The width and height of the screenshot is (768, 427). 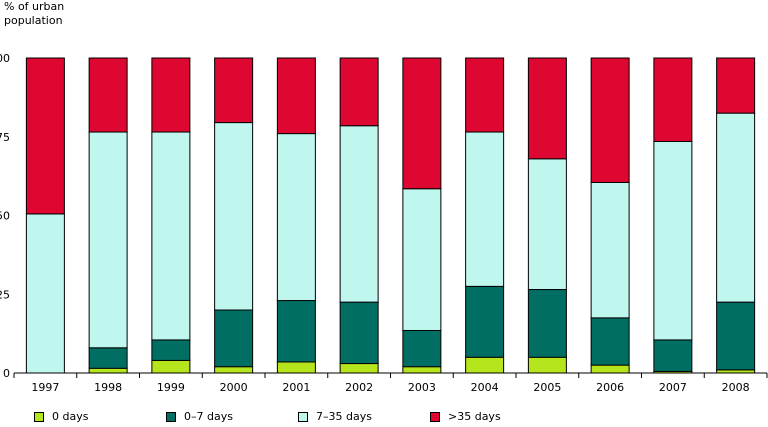 I want to click on x-tick-label: 1998, so click(x=108, y=387).